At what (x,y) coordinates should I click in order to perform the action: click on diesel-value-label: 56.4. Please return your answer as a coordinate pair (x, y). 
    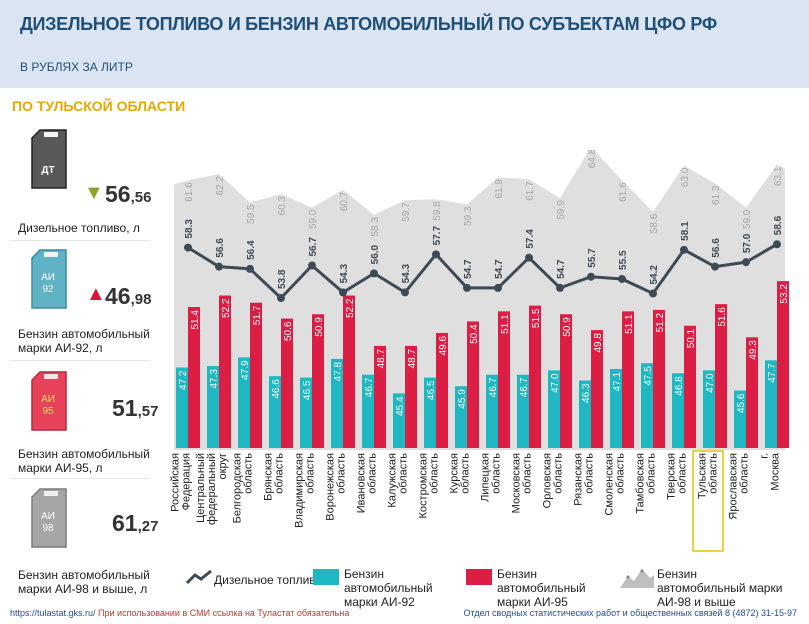
    Looking at the image, I should click on (251, 250).